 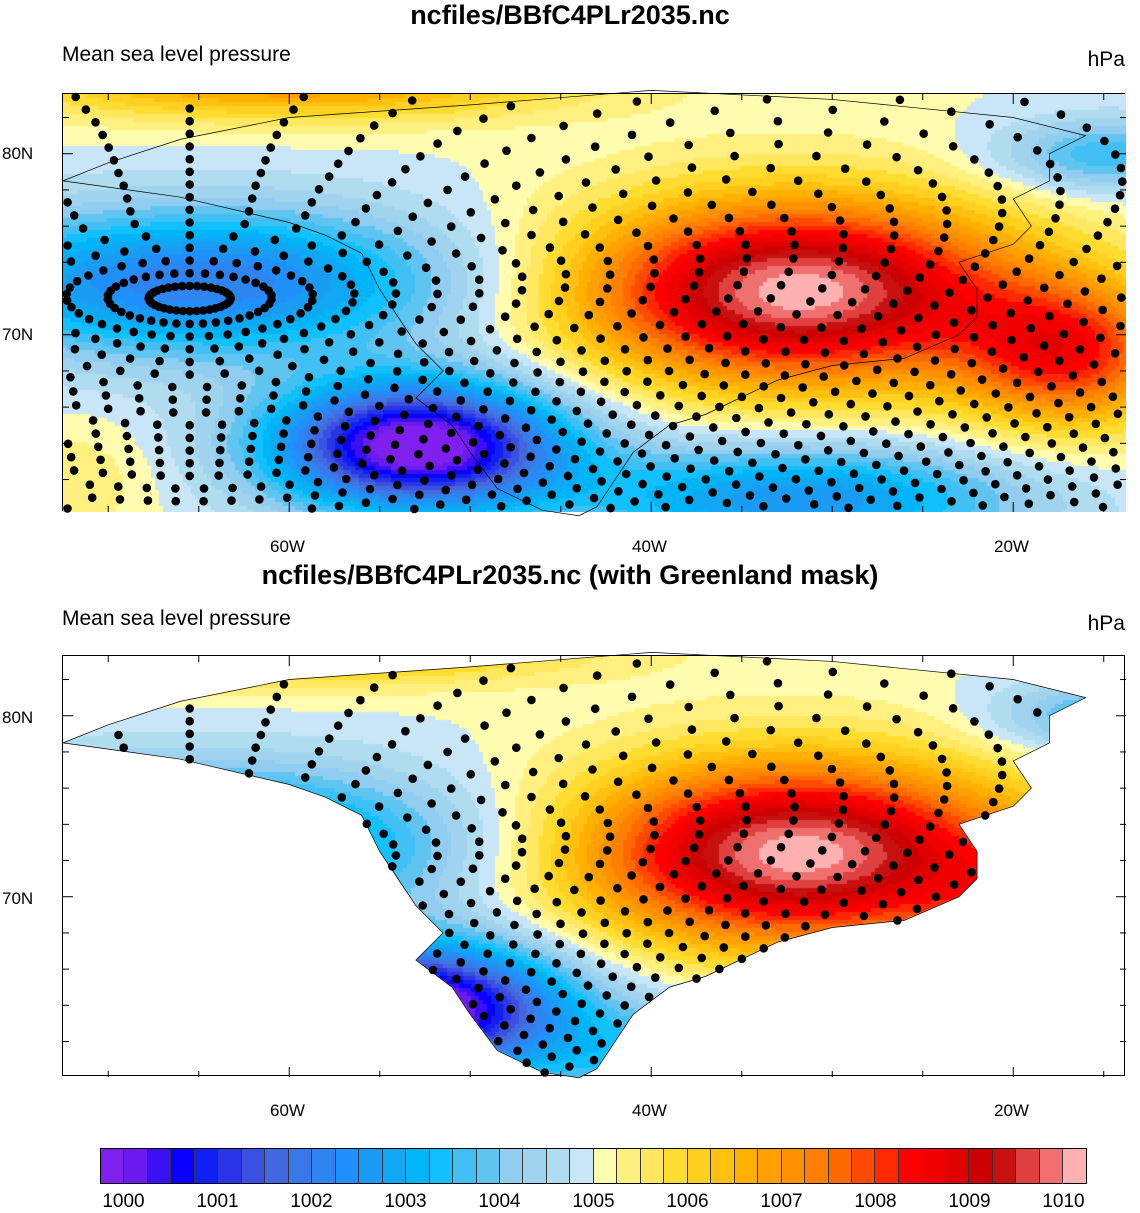 What do you see at coordinates (18, 153) in the screenshot?
I see `y-tick-label: 80N` at bounding box center [18, 153].